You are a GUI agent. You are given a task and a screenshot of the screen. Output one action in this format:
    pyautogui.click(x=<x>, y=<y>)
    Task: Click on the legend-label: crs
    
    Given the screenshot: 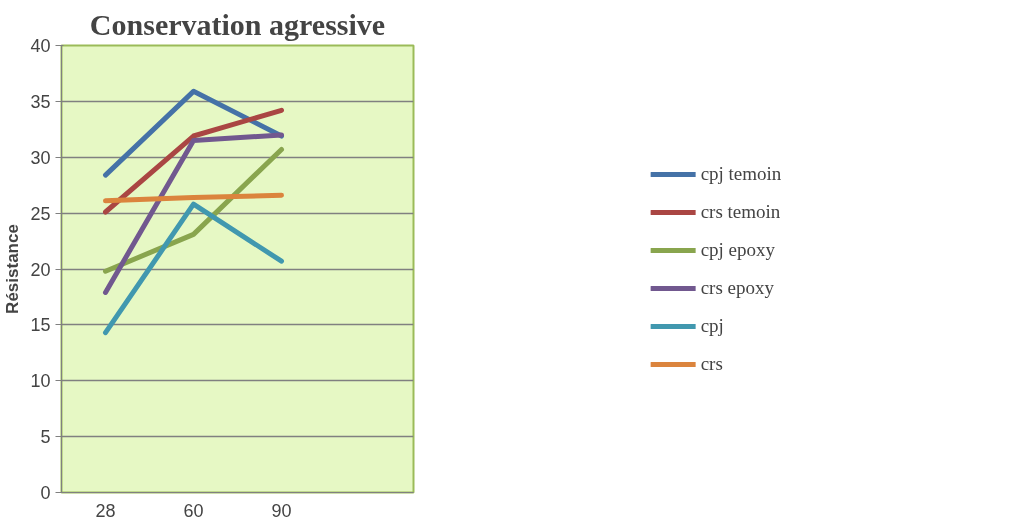 What is the action you would take?
    pyautogui.click(x=711, y=363)
    